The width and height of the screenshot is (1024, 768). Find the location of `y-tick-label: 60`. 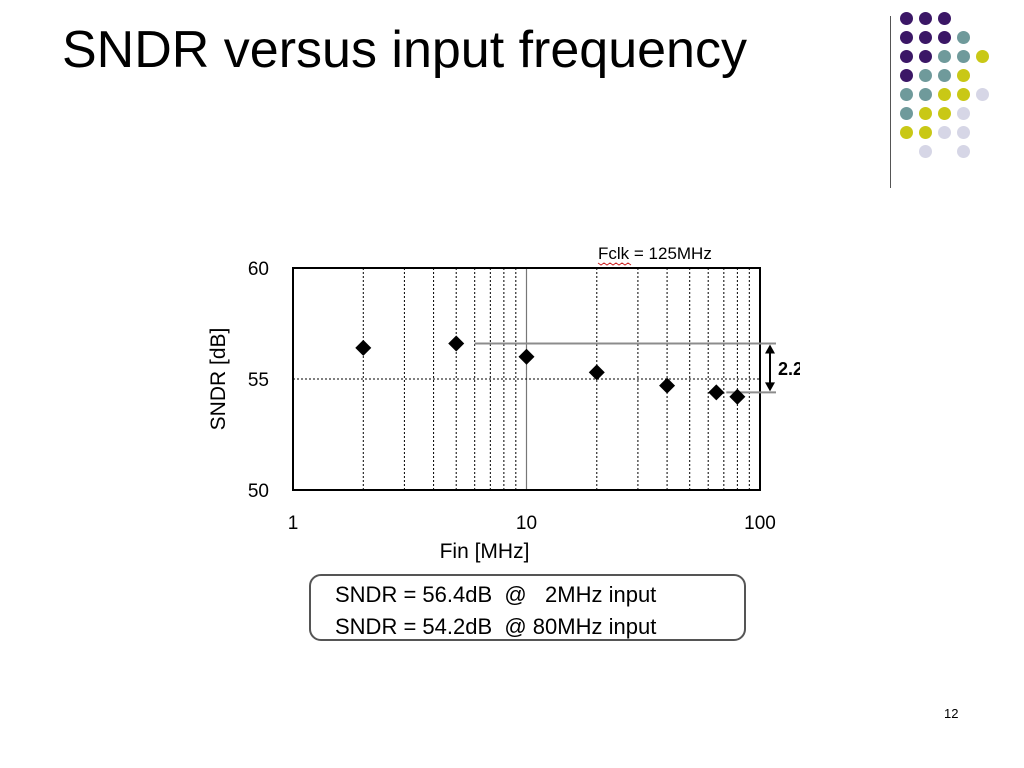

y-tick-label: 60 is located at coordinates (258, 269).